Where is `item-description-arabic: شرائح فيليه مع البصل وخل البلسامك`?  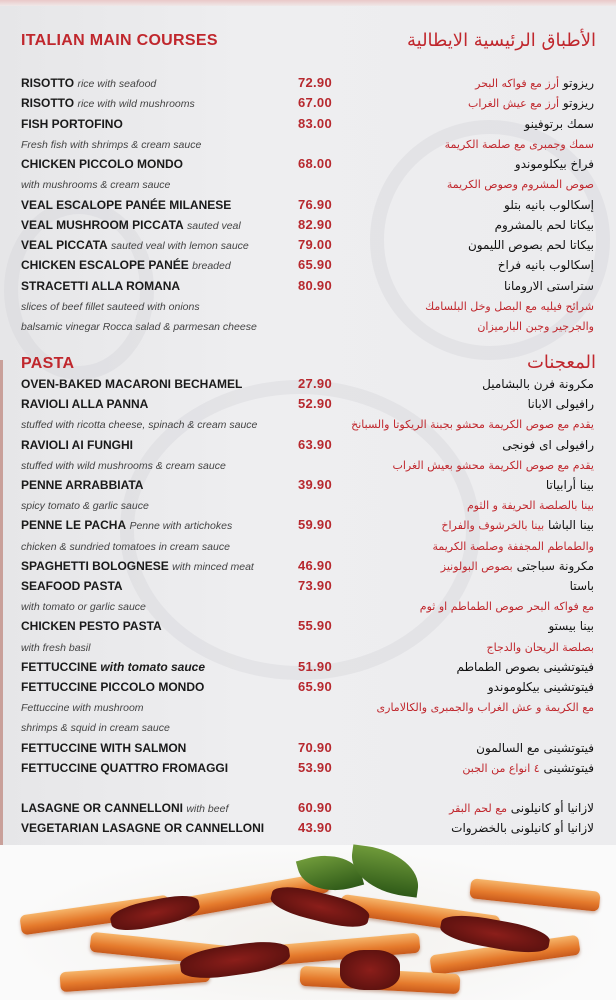
item-description-arabic: شرائح فيليه مع البصل وخل البلسامك is located at coordinates (509, 306).